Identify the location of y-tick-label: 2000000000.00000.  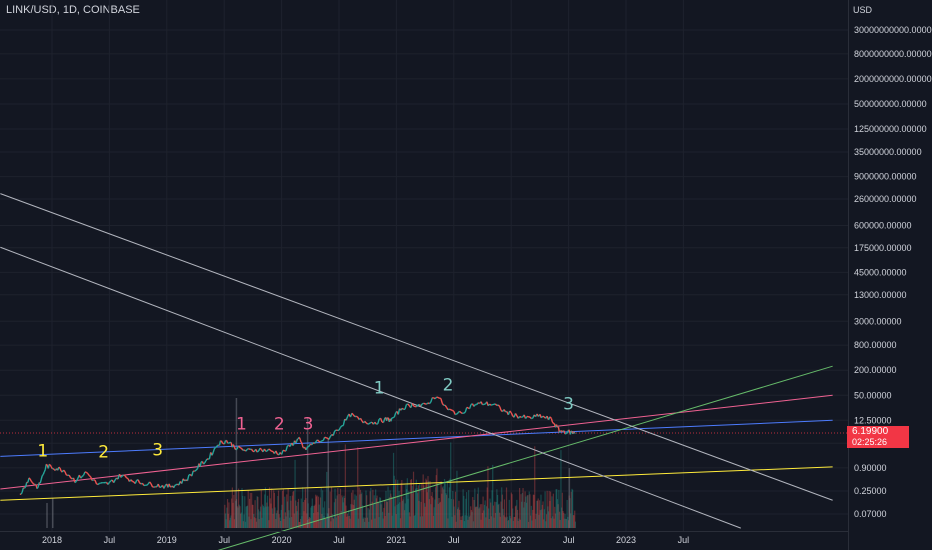
(893, 79).